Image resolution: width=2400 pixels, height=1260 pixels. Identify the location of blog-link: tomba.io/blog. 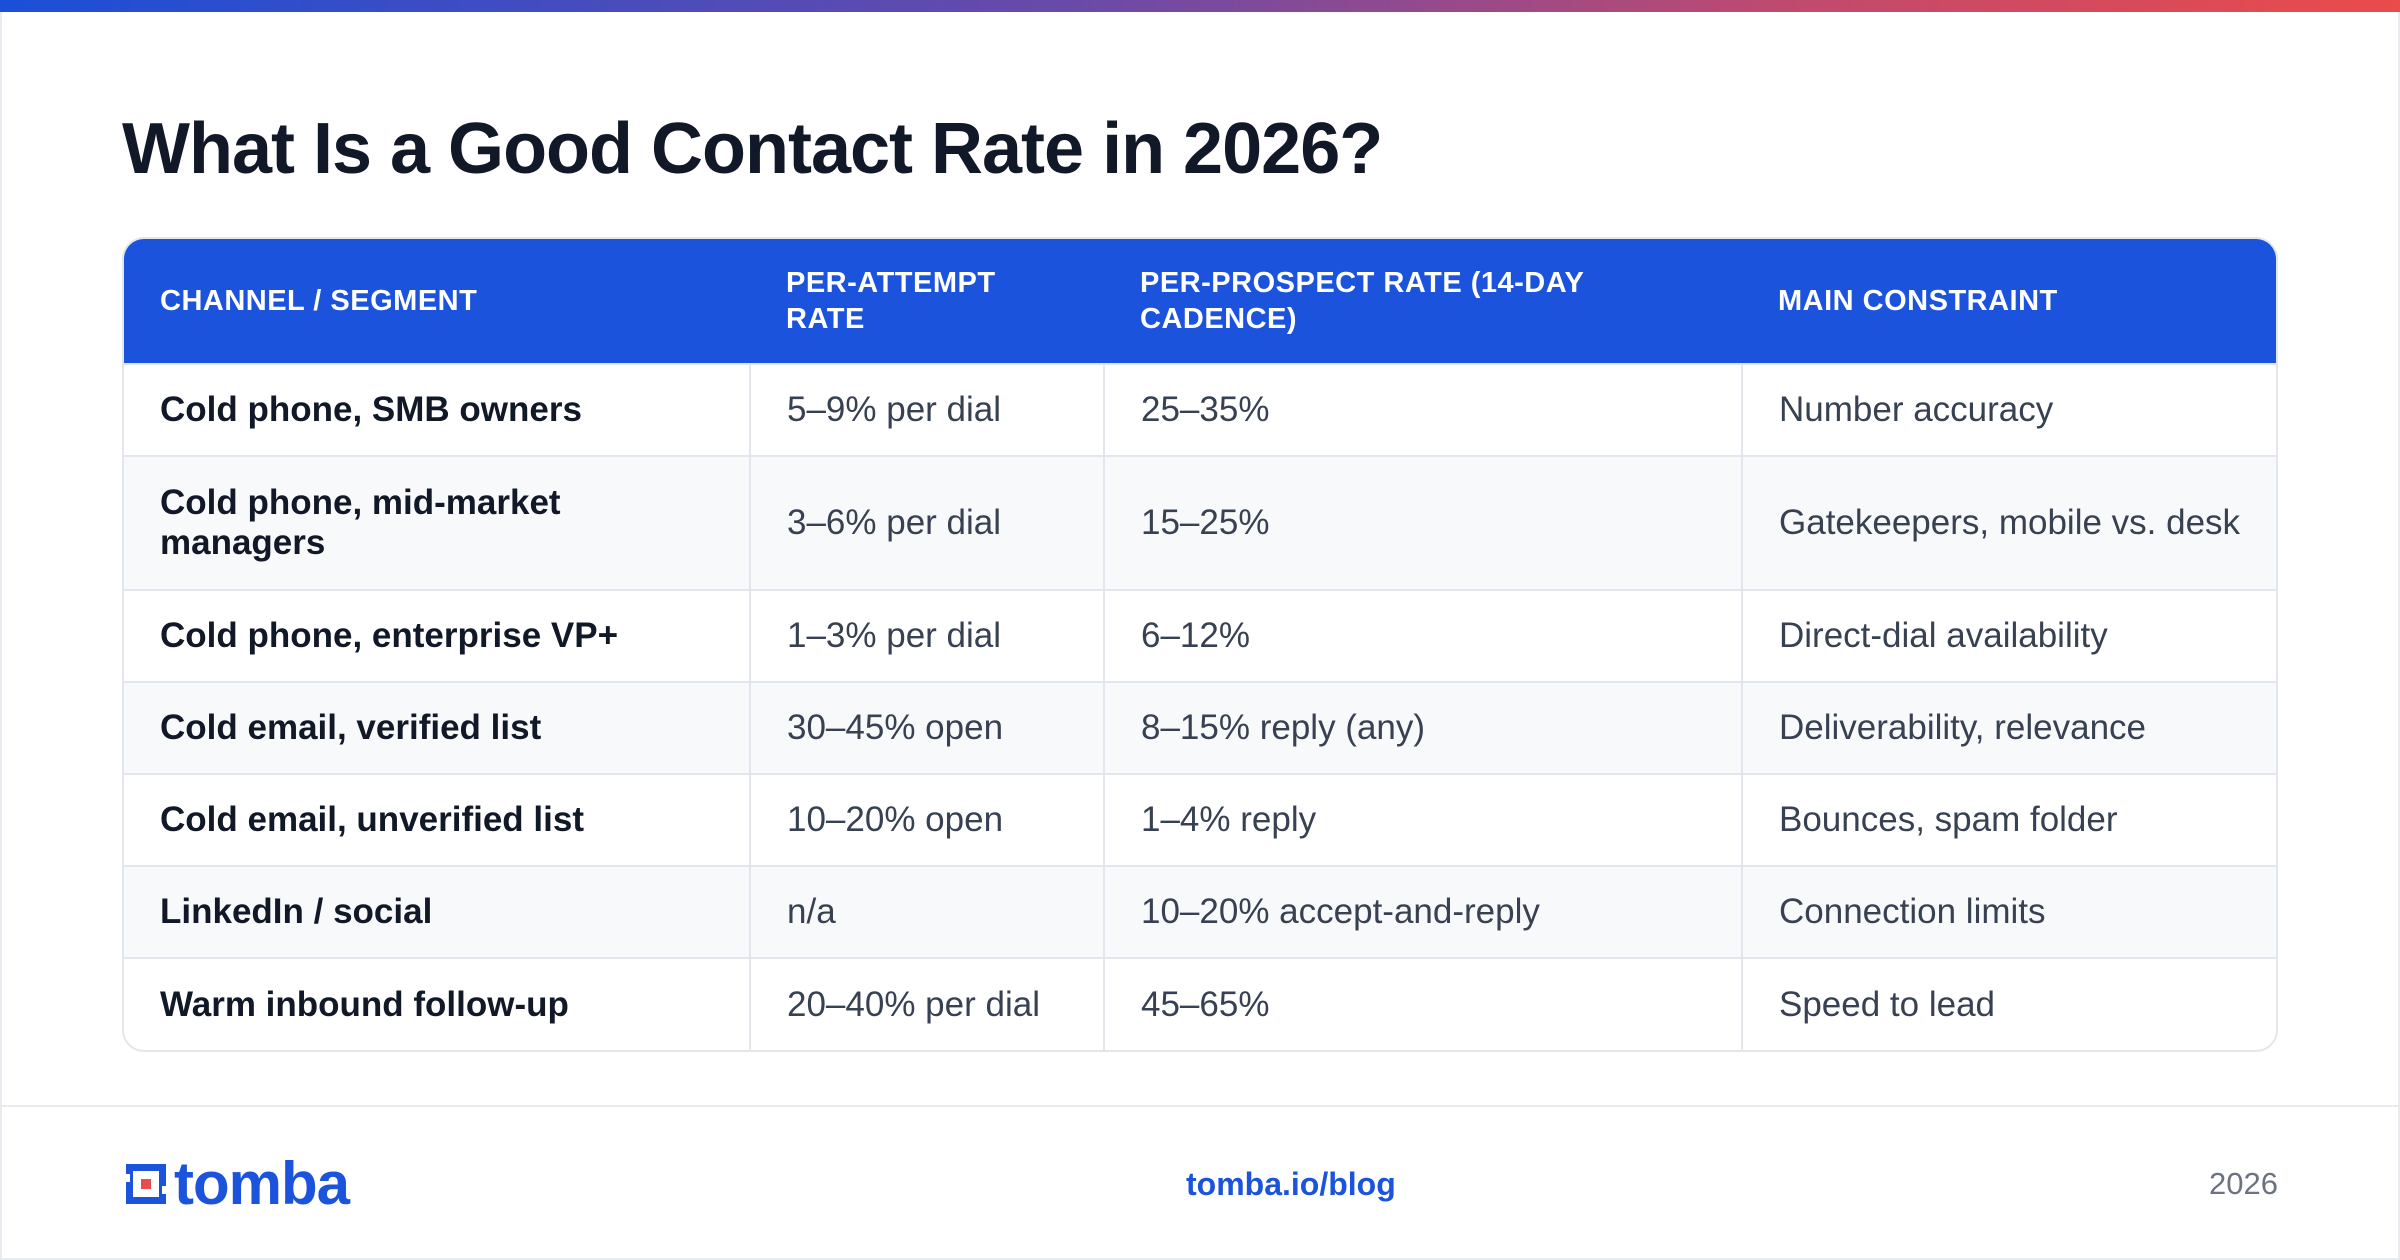
(1291, 1184).